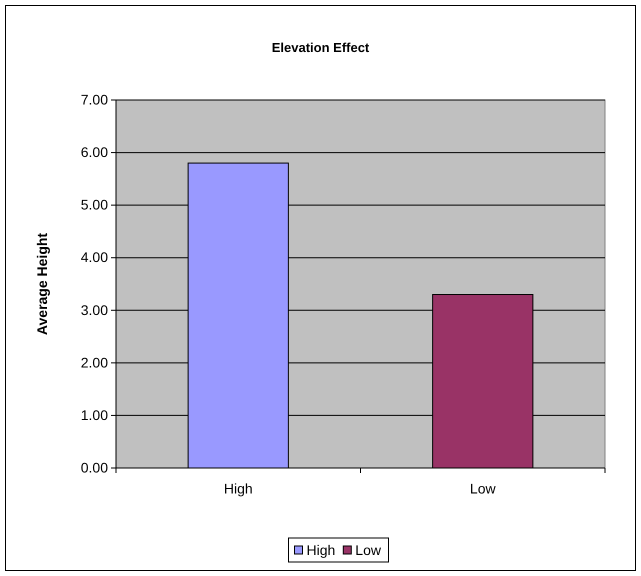  I want to click on y-tick-label: 6.00, so click(94, 152).